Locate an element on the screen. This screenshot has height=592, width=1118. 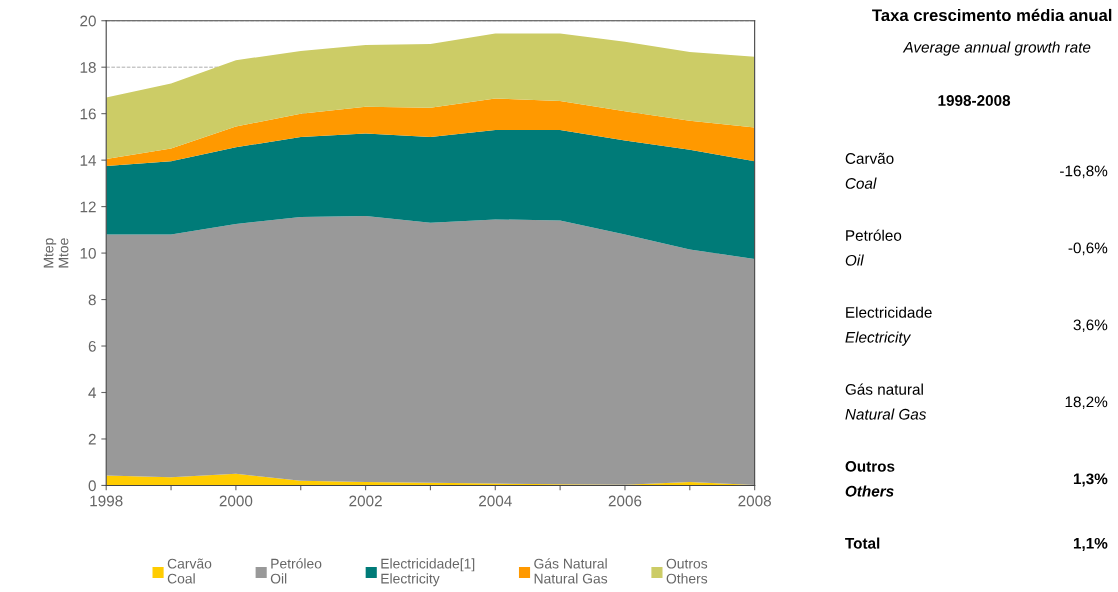
text: -16,8% is located at coordinates (1084, 172).